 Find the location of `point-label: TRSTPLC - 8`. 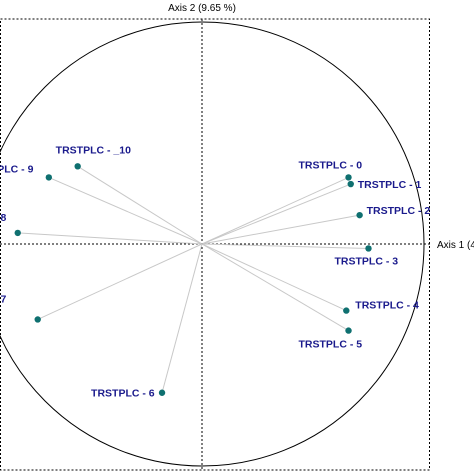

point-label: TRSTPLC - 8 is located at coordinates (3, 218).